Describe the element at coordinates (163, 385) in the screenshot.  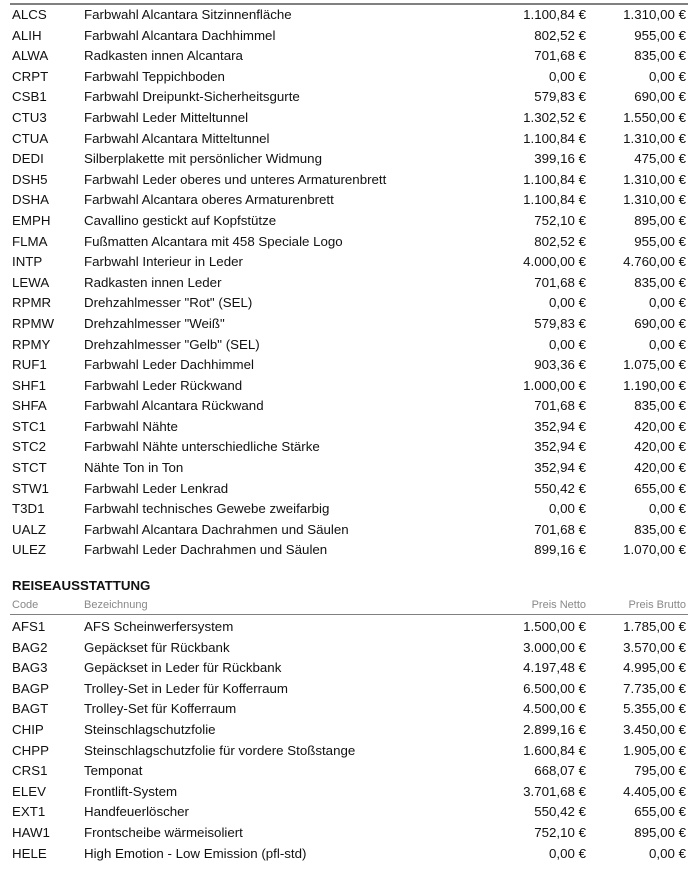
I see `option-description: Farbwahl Leder Rückwand` at that location.